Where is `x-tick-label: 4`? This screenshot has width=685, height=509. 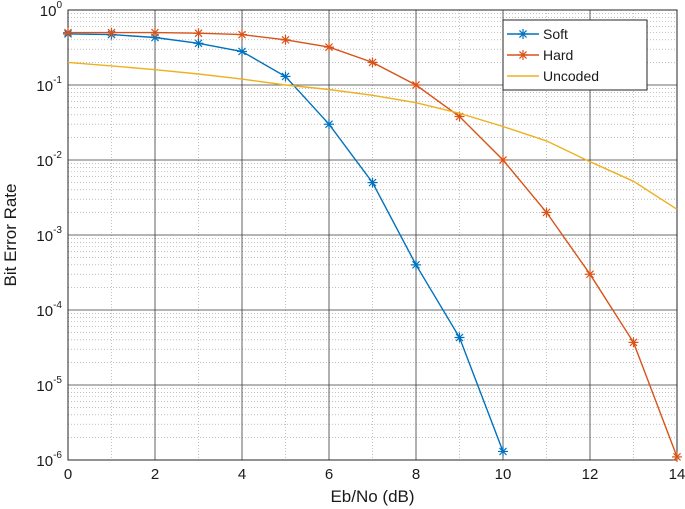 x-tick-label: 4 is located at coordinates (242, 474).